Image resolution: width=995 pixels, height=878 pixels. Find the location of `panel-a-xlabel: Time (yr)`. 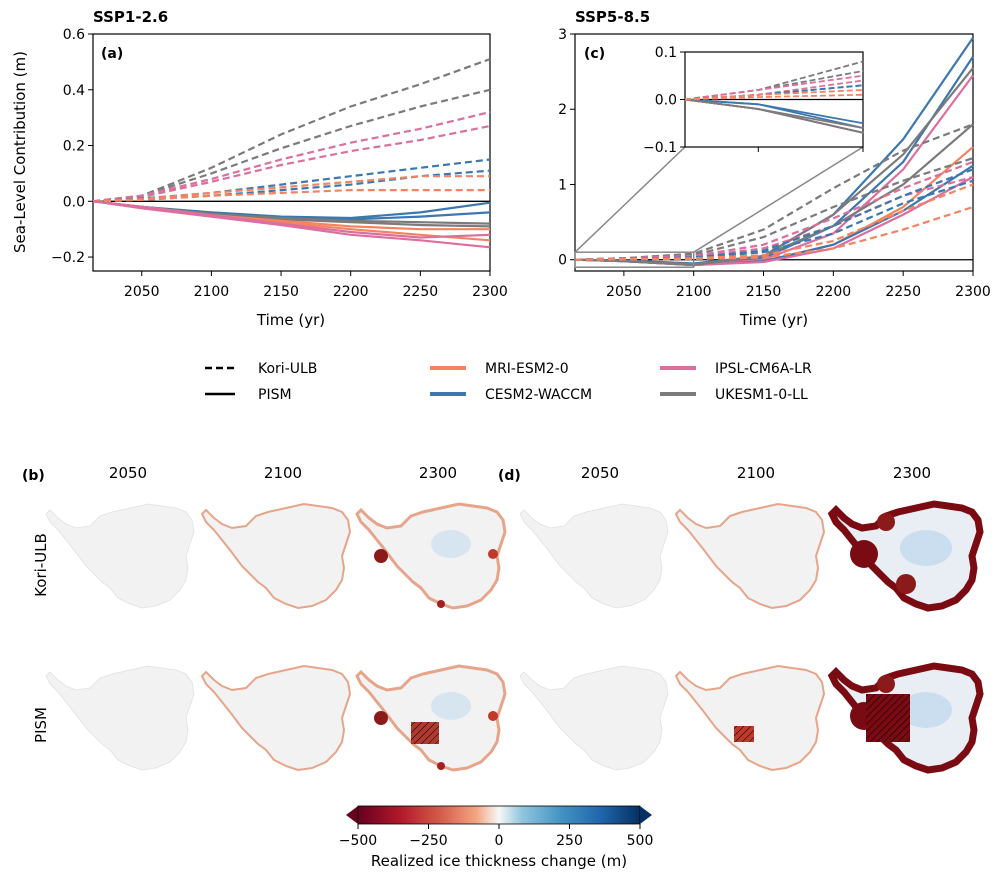

panel-a-xlabel: Time (yr) is located at coordinates (290, 320).